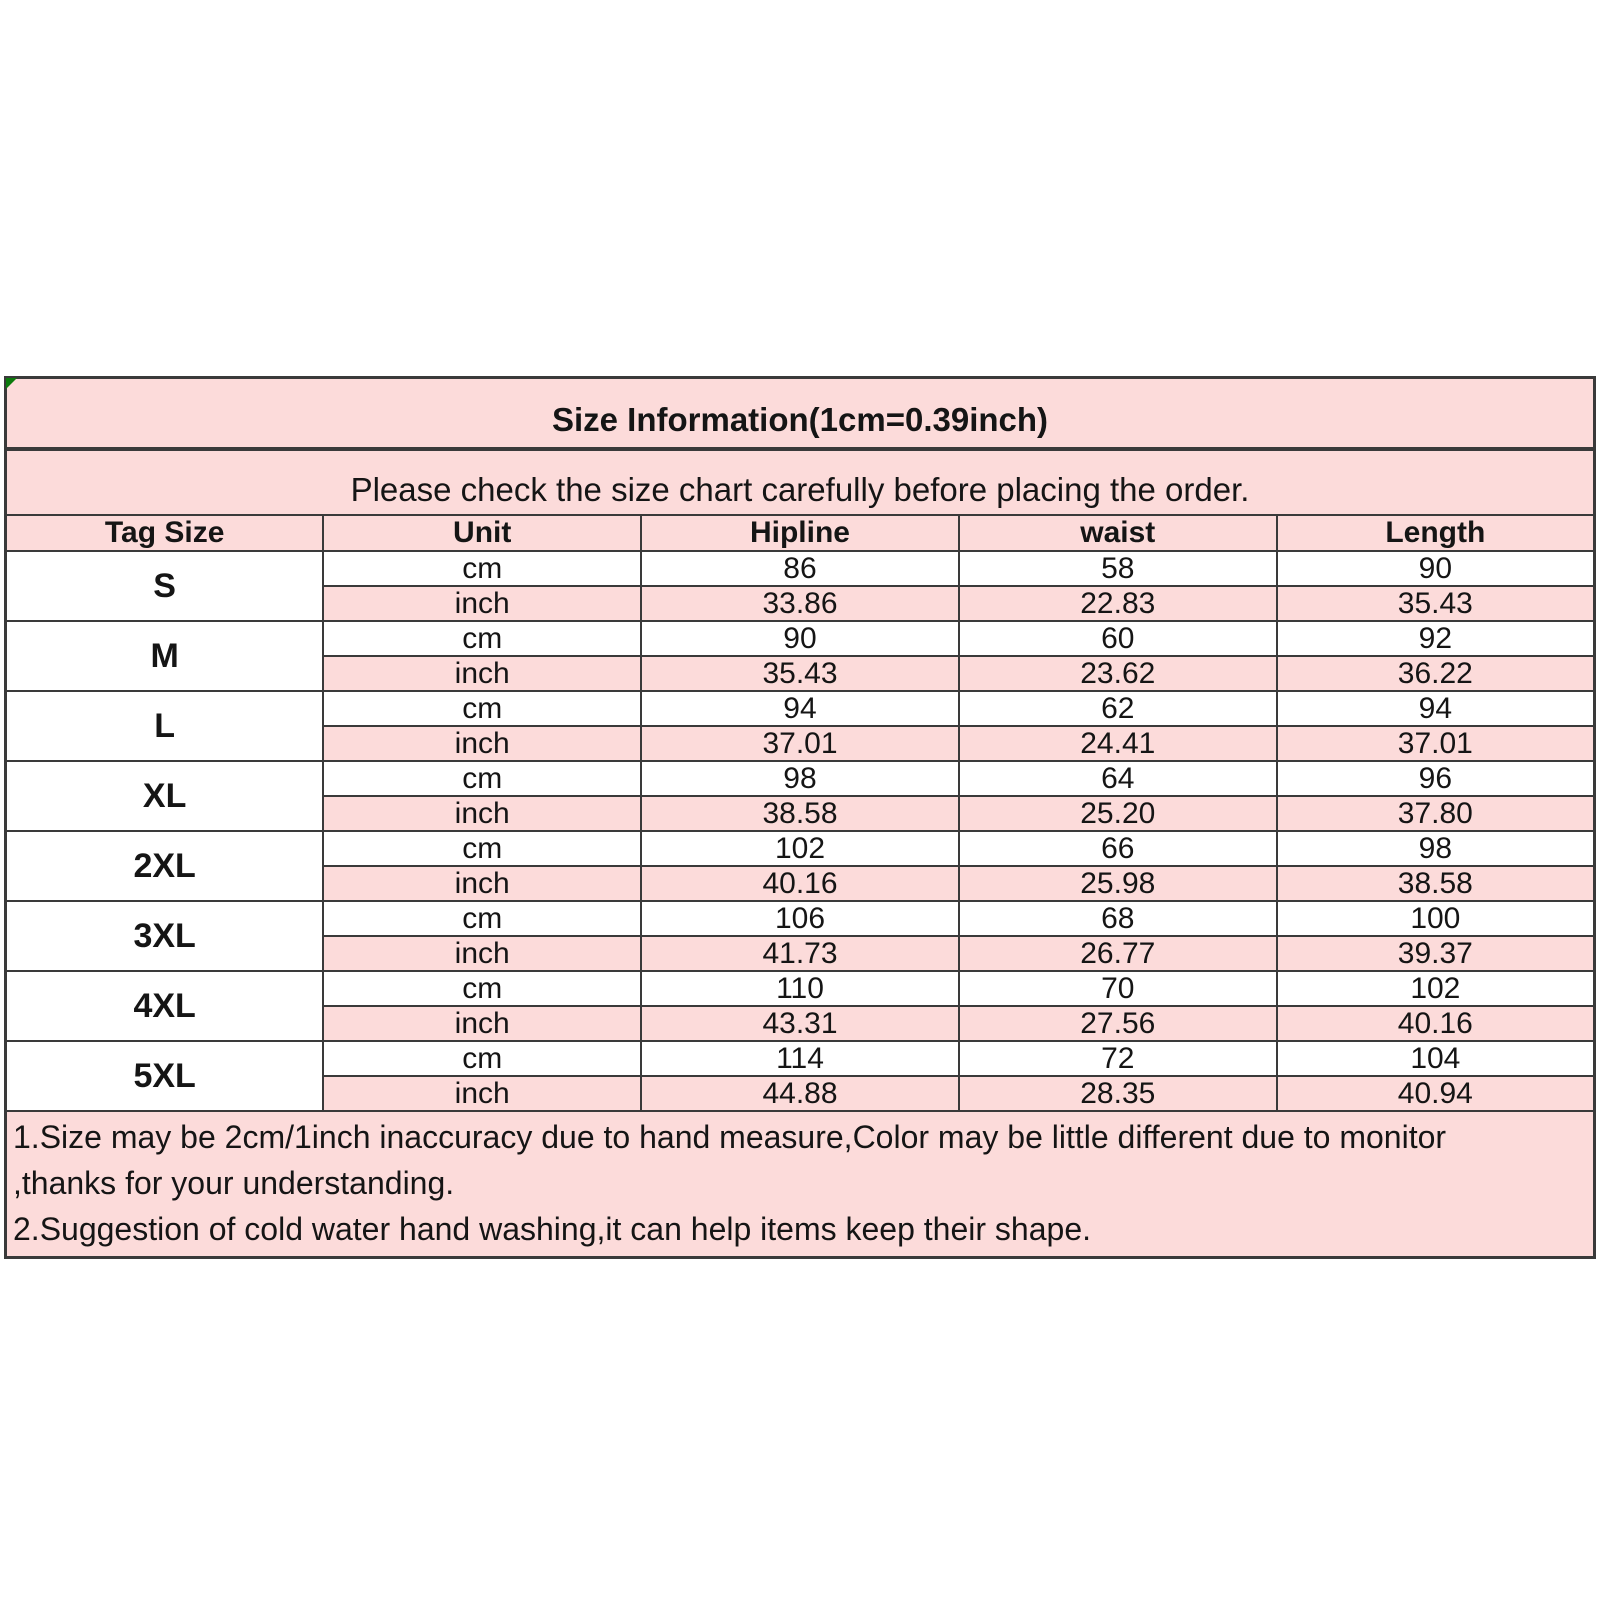 This screenshot has height=1600, width=1600. I want to click on table-row-cm: 2XL cm 102 66 98, so click(800, 866).